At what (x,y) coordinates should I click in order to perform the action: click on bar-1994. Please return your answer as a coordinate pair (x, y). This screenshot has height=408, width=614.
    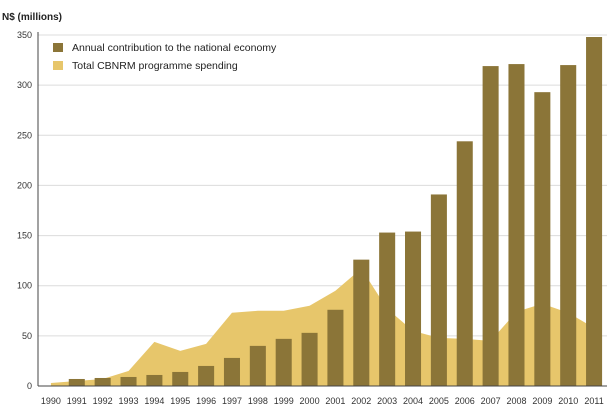
    Looking at the image, I should click on (154, 380).